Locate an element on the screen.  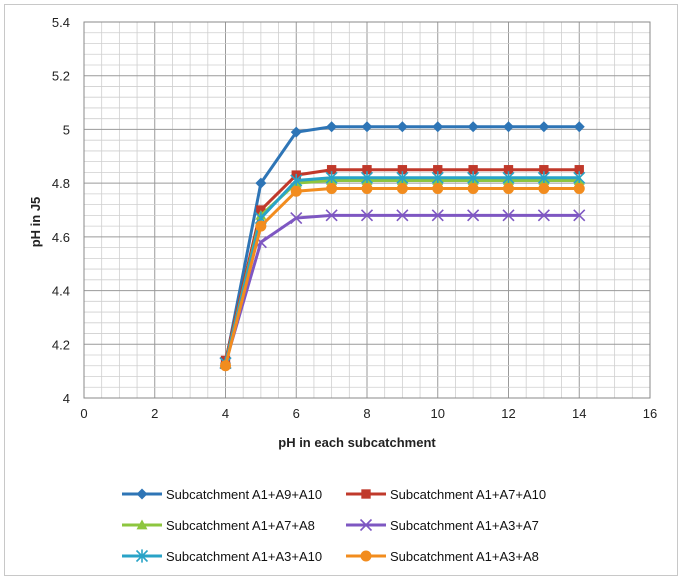
y-tick-label: 5.4 is located at coordinates (61, 22).